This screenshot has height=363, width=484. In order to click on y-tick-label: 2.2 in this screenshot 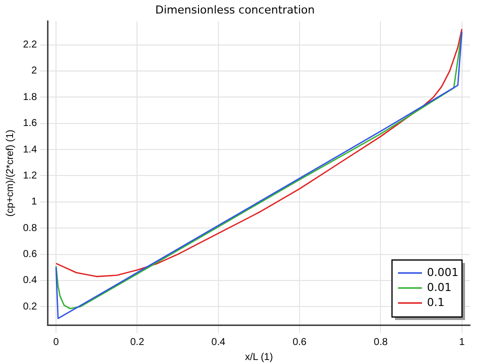, I will do `click(30, 45)`.